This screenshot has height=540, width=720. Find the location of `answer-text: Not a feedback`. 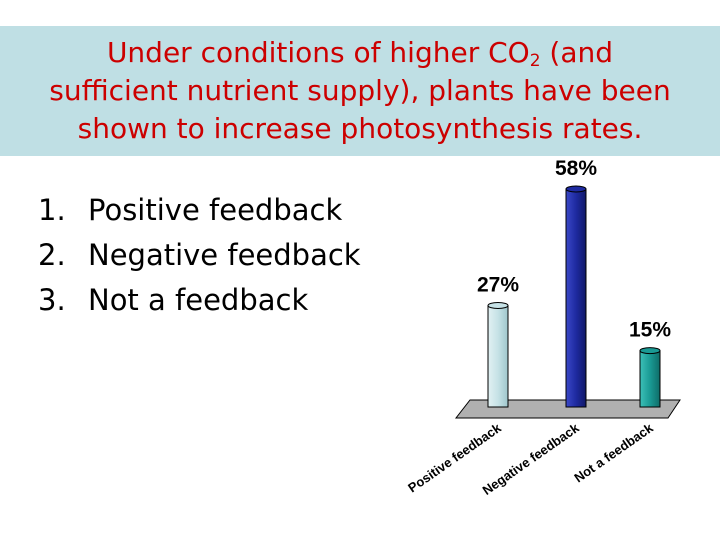

answer-text: Not a feedback is located at coordinates (198, 300).